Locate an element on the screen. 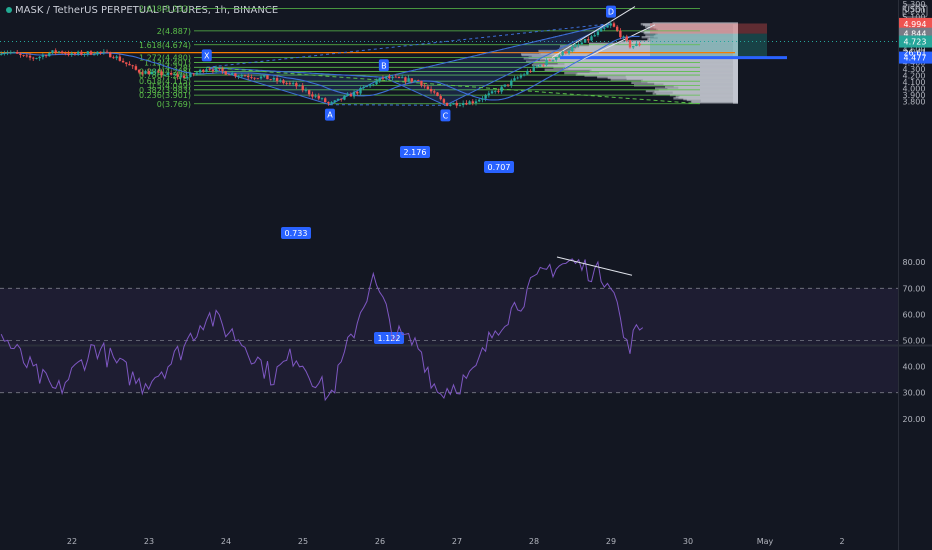  pattern-ratio-label: 1.122 is located at coordinates (389, 338).